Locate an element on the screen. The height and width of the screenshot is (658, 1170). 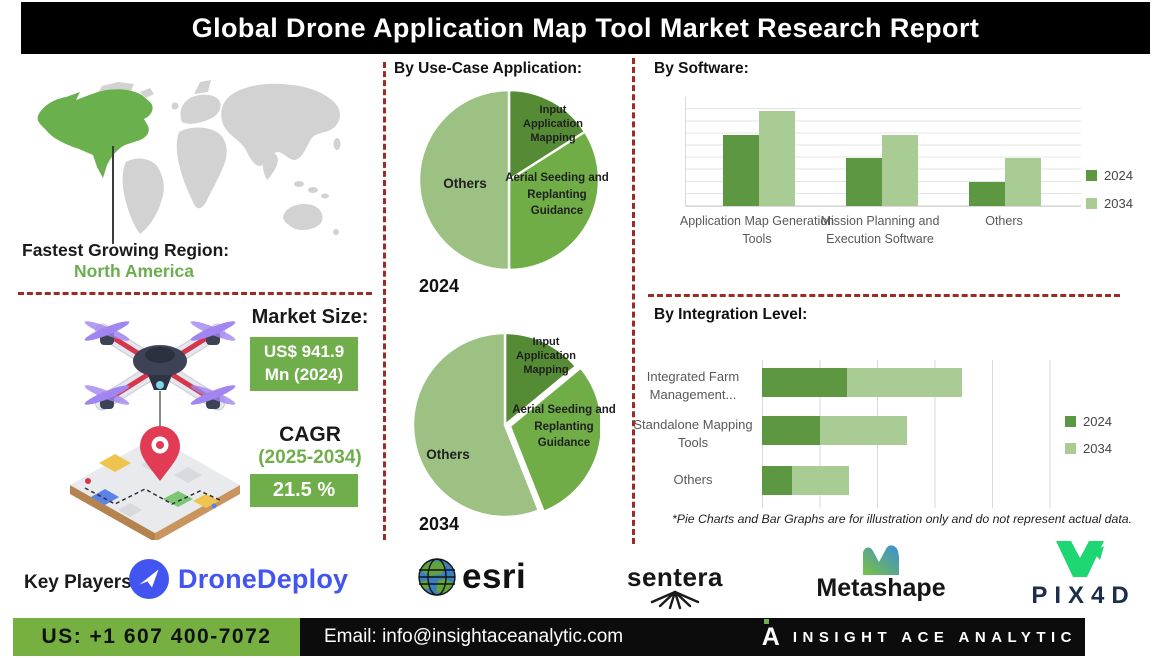
metashape-wordmark: Metashape is located at coordinates (881, 588).